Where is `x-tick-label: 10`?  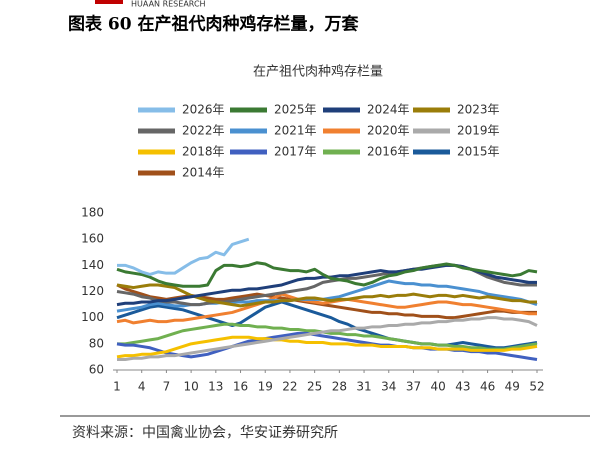
x-tick-label: 10 is located at coordinates (190, 387).